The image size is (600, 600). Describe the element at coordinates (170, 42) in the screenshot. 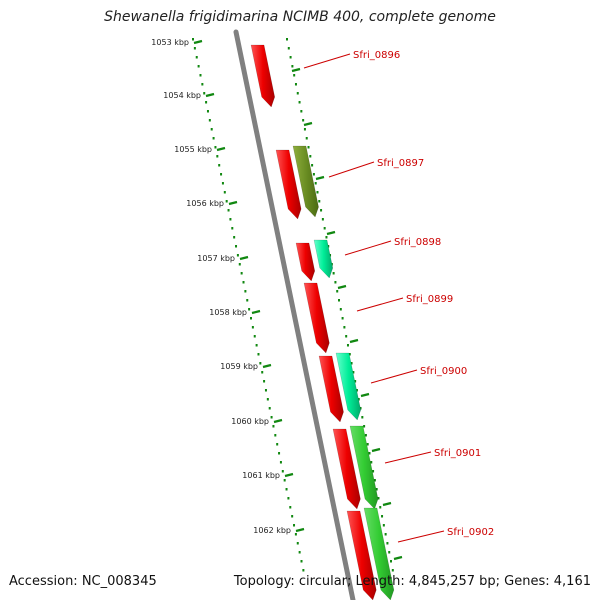

I see `kbp-label: 1053 kbp` at that location.